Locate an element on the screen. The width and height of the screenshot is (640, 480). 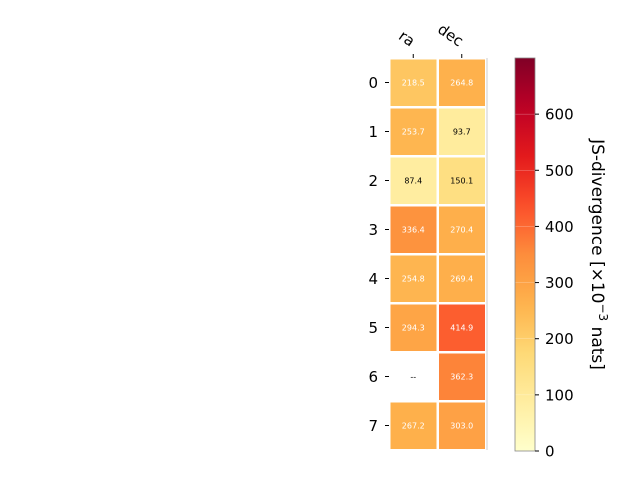
colorbar-tick-label: 400 is located at coordinates (559, 227).